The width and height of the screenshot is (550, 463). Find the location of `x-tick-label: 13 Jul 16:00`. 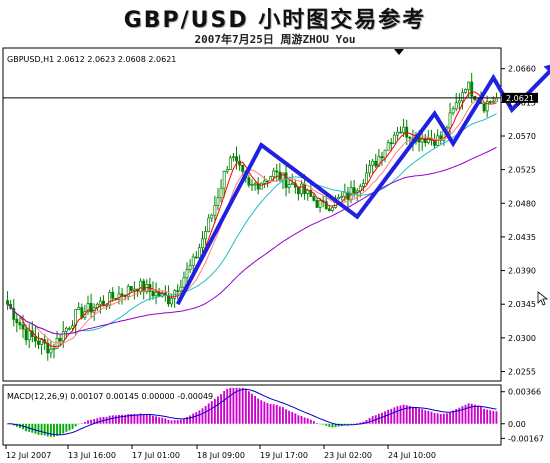

x-tick-label: 13 Jul 16:00 is located at coordinates (92, 455).